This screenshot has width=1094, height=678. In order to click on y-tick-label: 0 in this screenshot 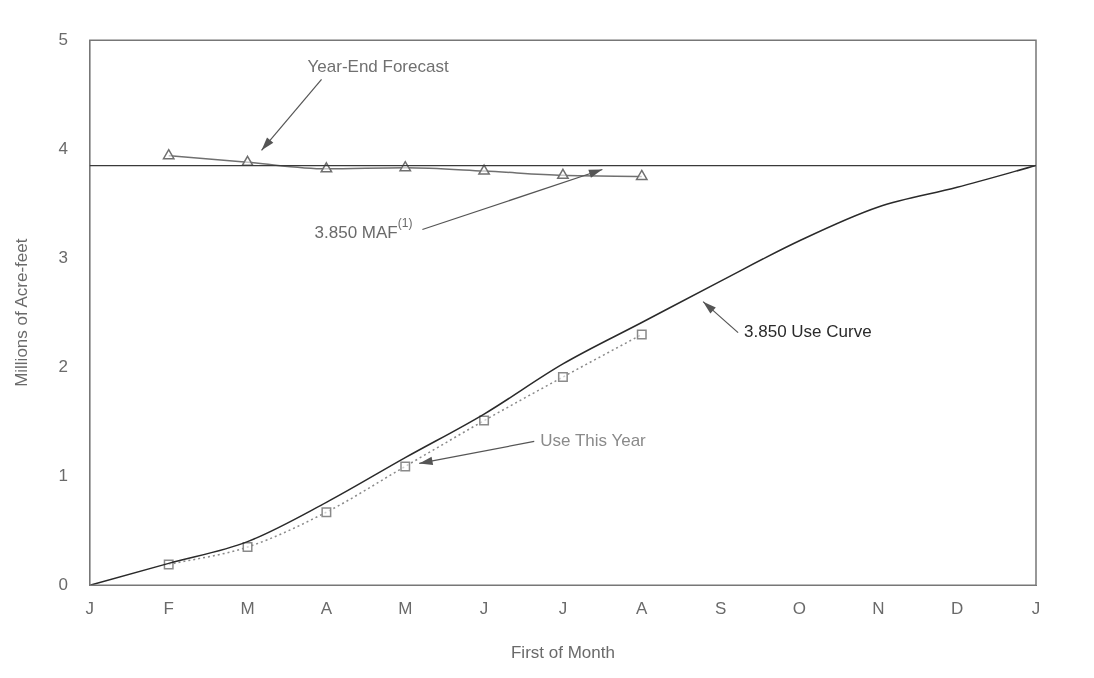, I will do `click(63, 584)`.